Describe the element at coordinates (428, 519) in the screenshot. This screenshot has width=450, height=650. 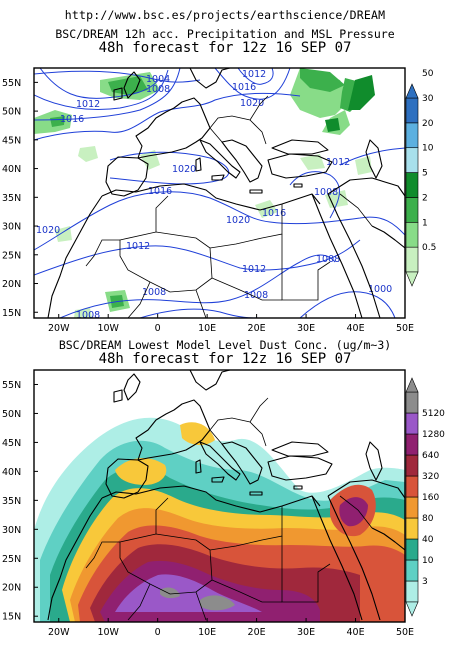
I see `colorbar-label: 80` at that location.